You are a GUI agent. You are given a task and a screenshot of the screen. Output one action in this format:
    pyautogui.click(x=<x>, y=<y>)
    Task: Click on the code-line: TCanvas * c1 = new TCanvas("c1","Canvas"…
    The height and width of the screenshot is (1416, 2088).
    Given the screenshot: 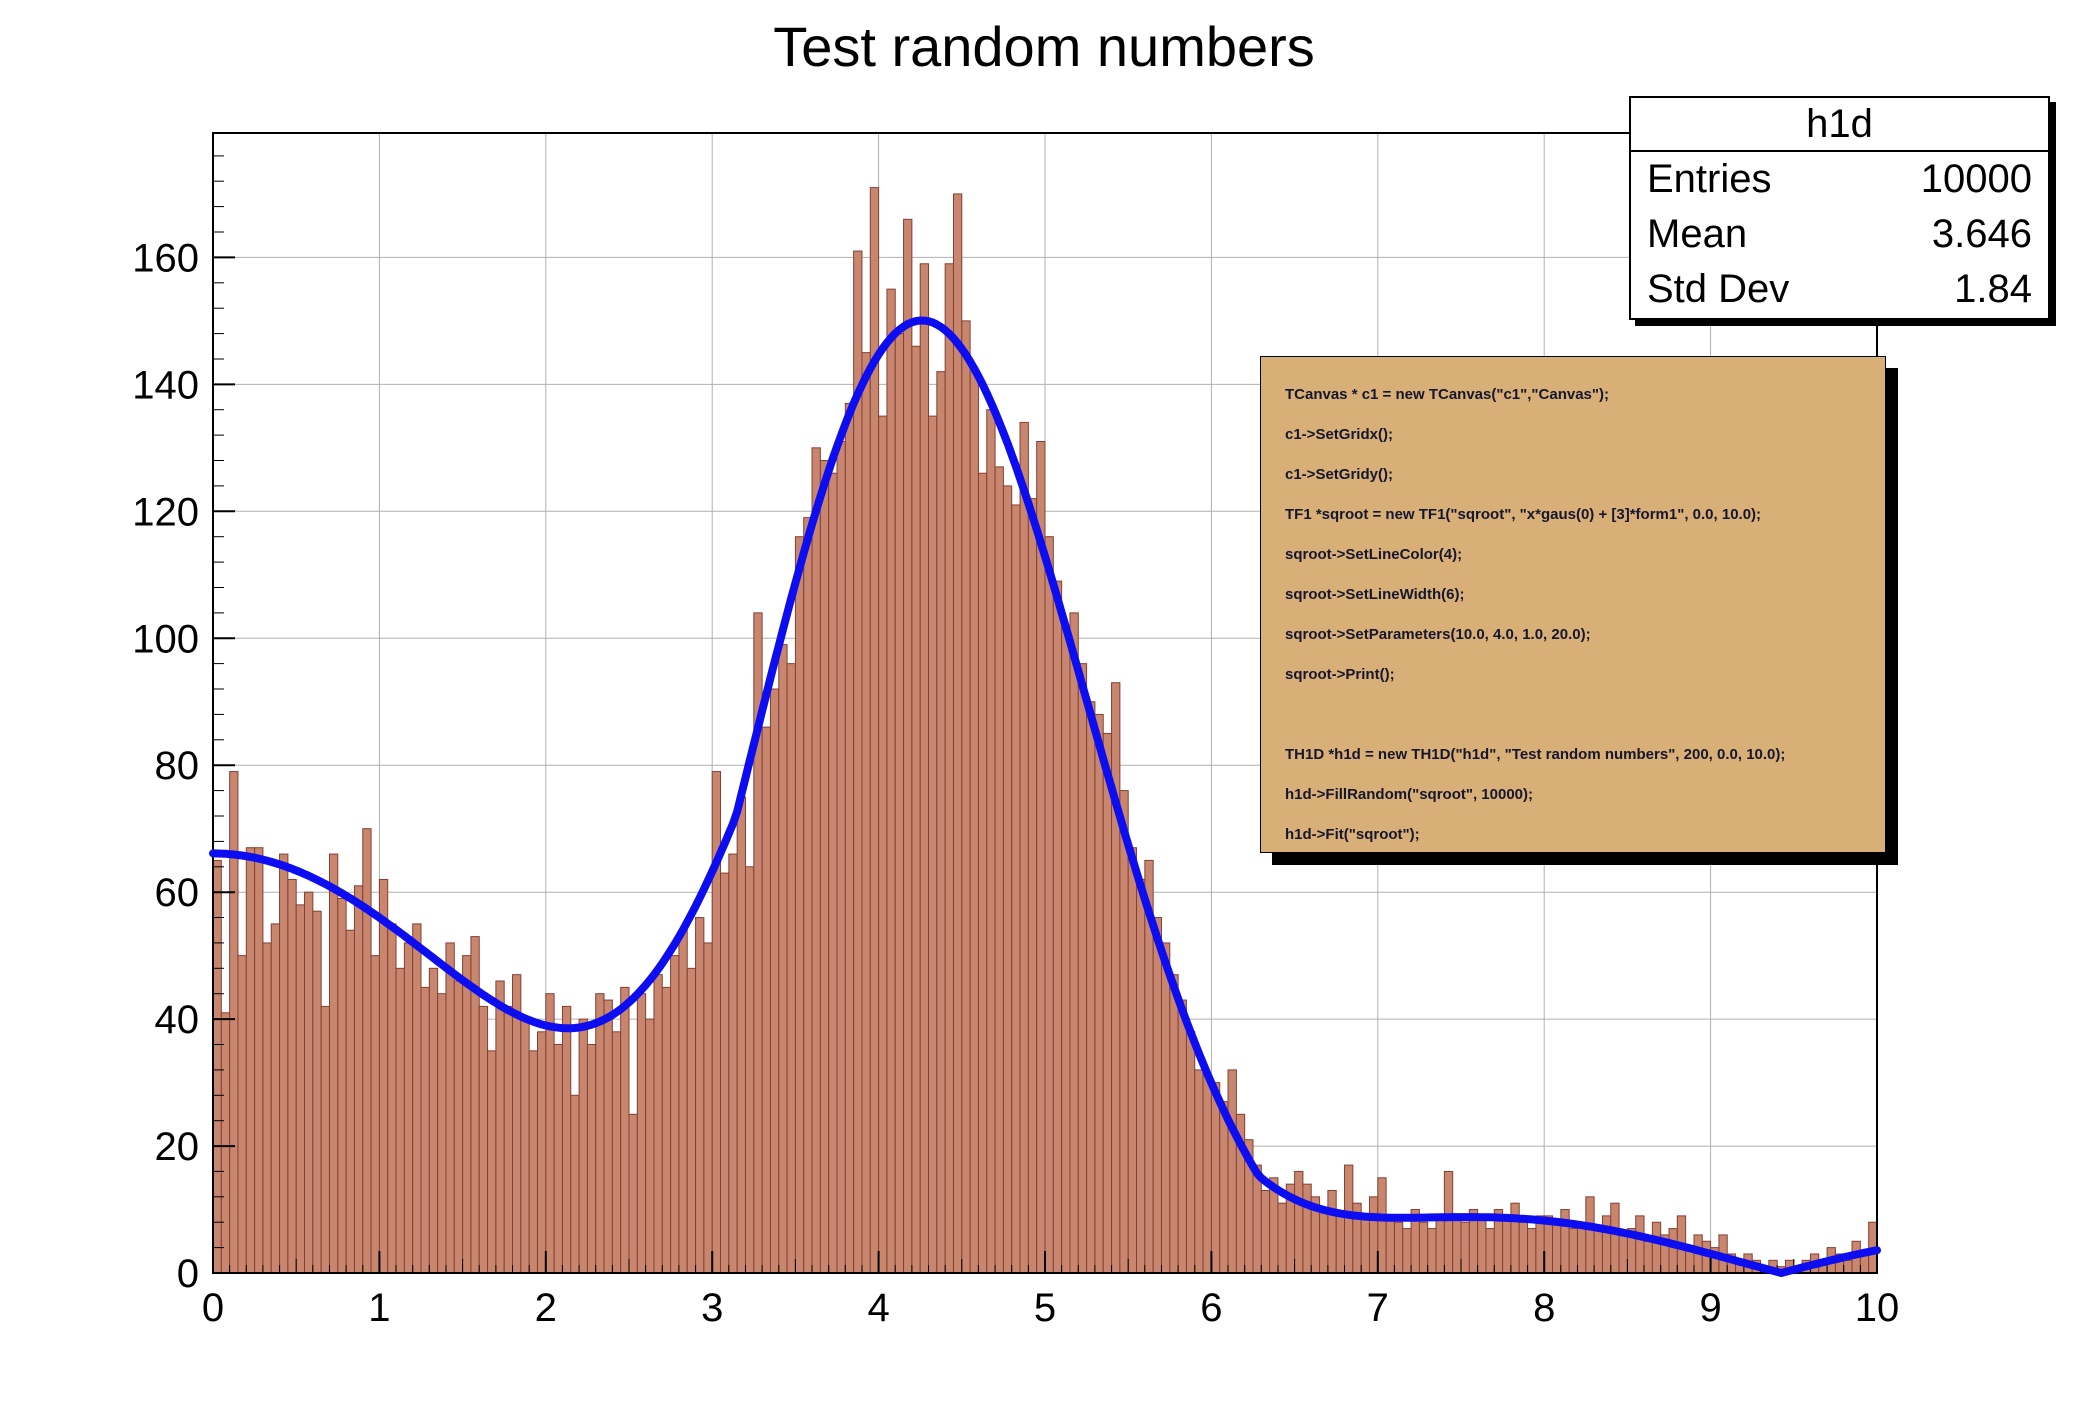 What is the action you would take?
    pyautogui.click(x=1447, y=394)
    